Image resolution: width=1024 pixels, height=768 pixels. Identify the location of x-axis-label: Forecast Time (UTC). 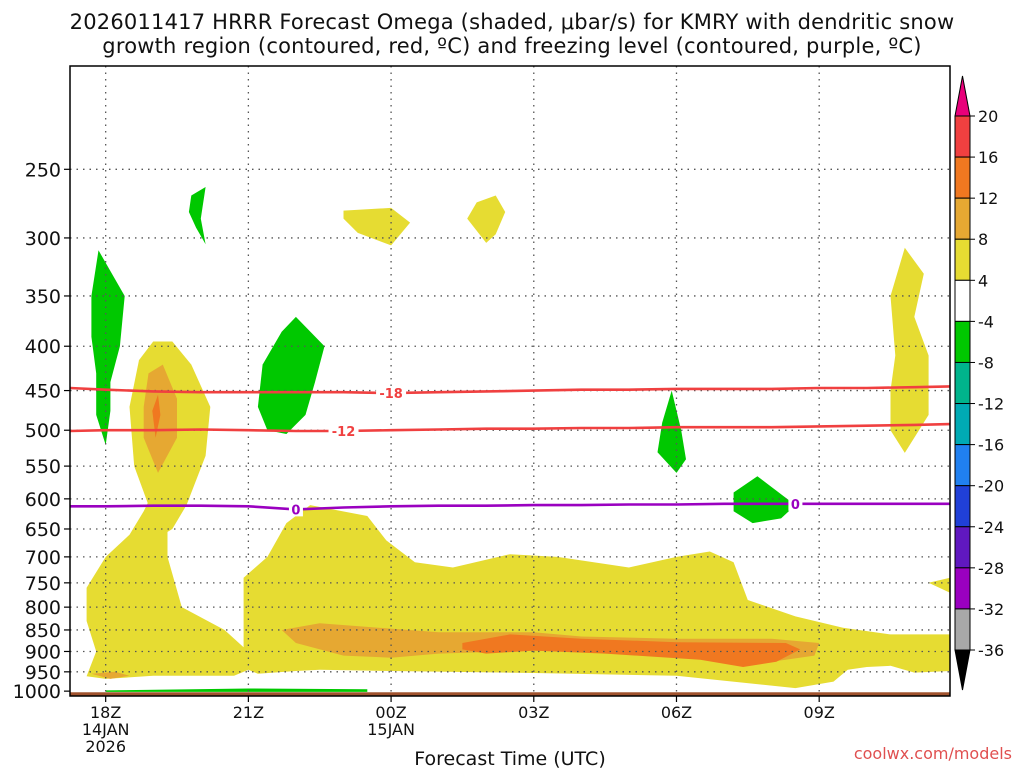
(509, 758).